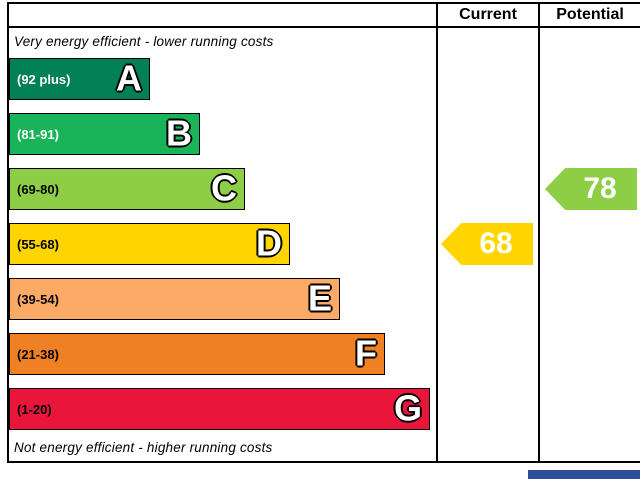  I want to click on band-letter: E, so click(319, 298).